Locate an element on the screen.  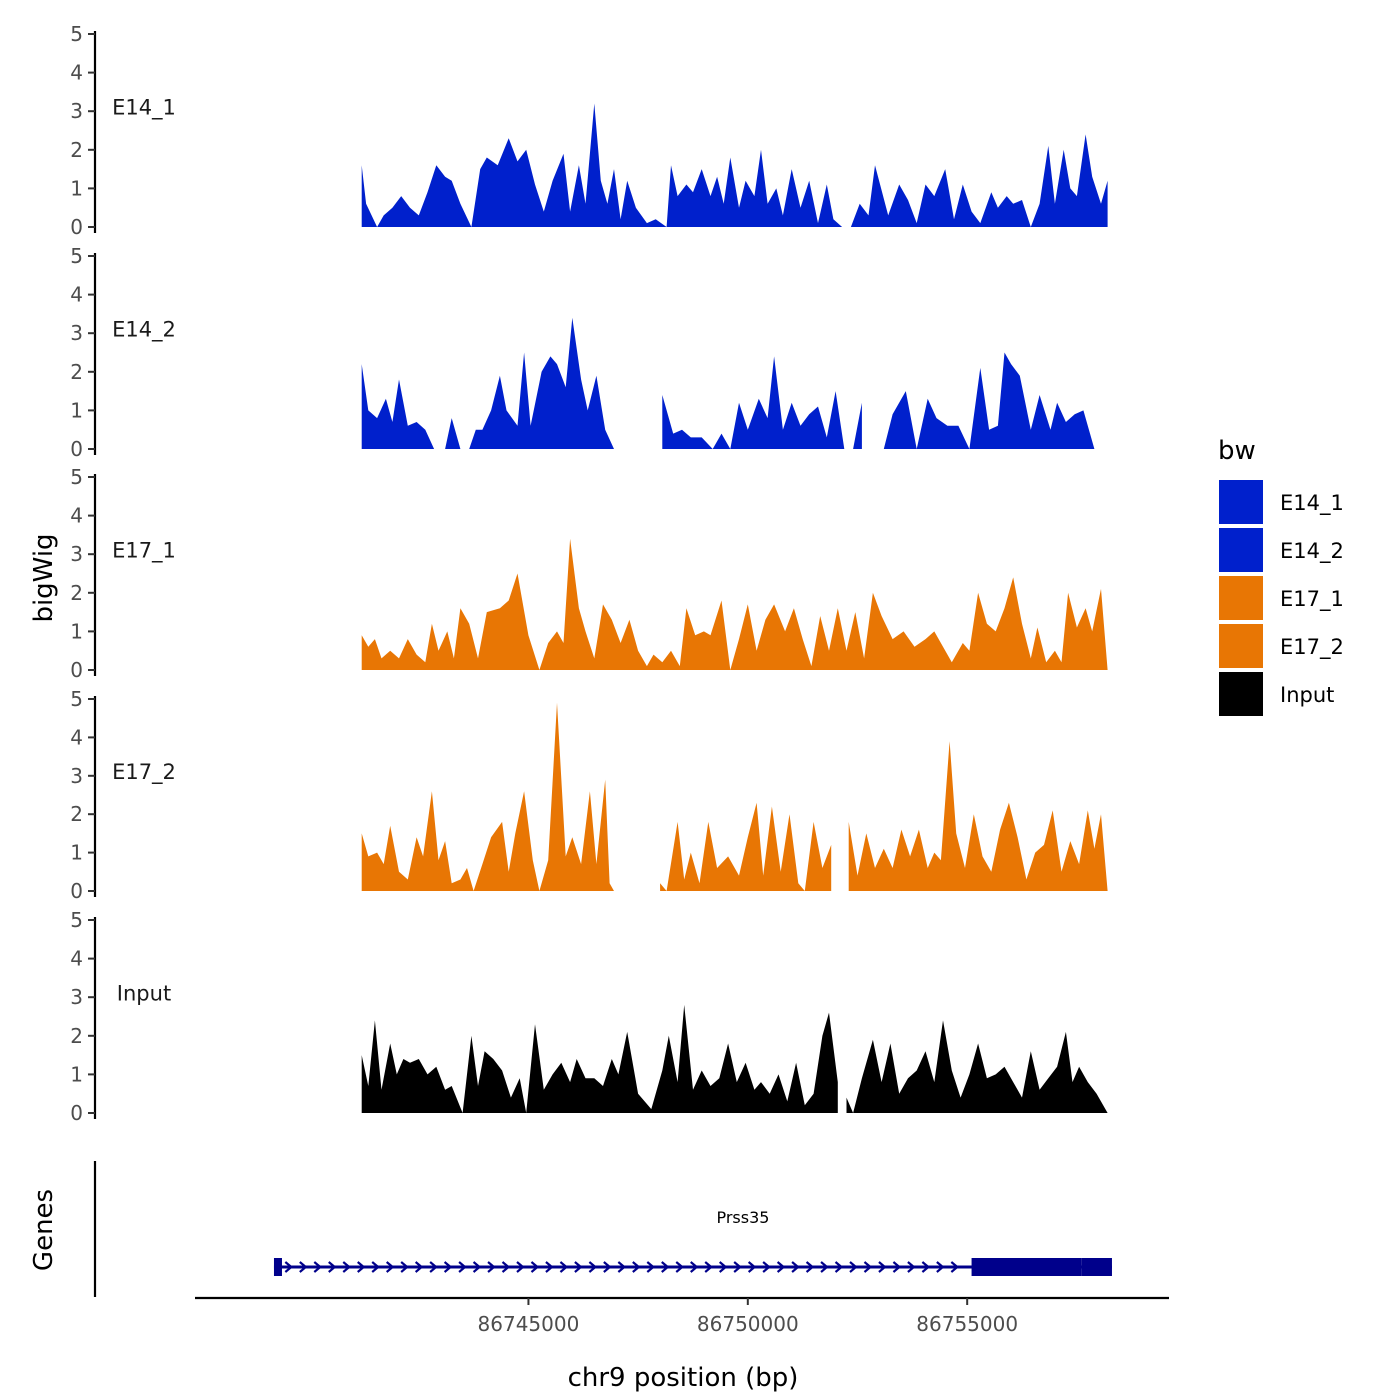
legend-label: E17_2 is located at coordinates (1312, 647).